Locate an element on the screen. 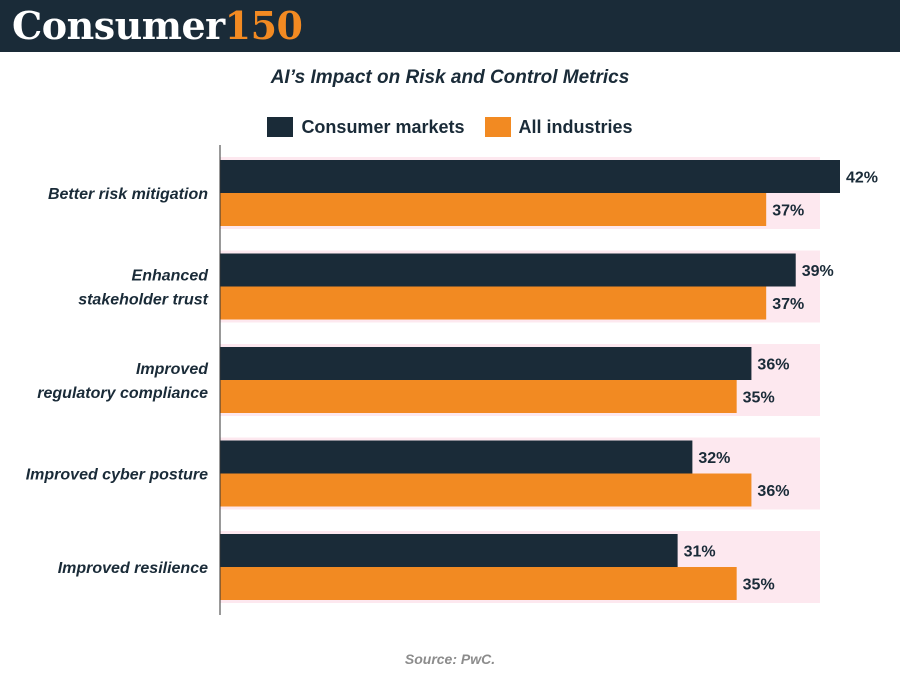 This screenshot has height=675, width=900. legend-item-all-industries: All industries is located at coordinates (558, 127).